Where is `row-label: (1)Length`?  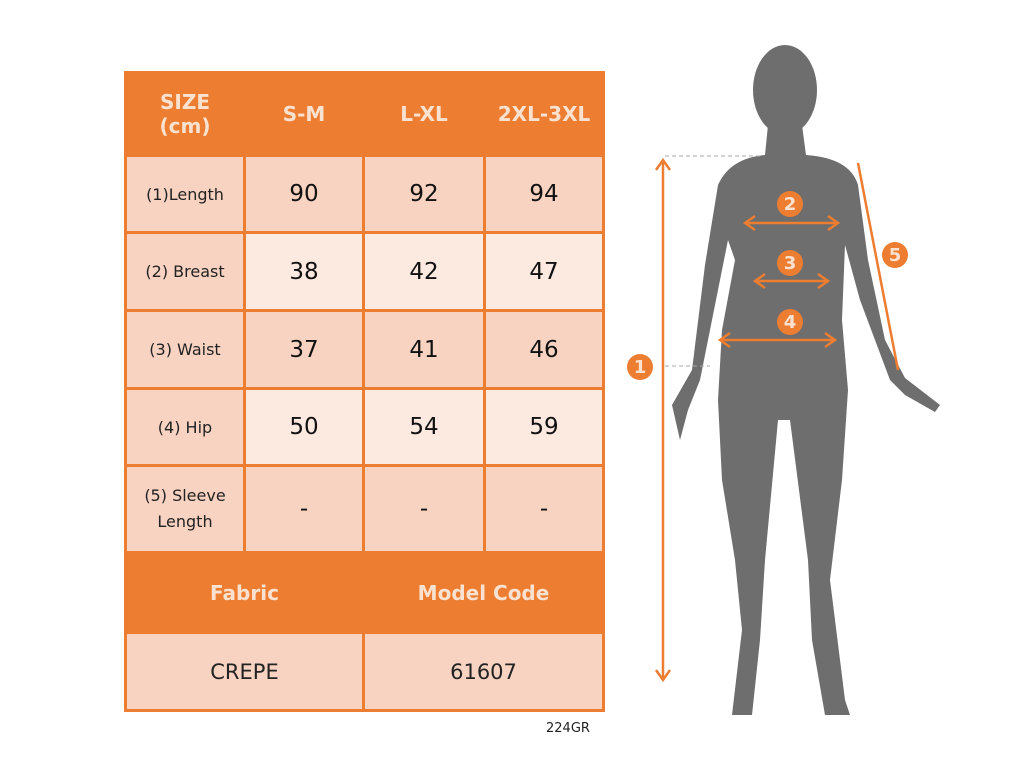
row-label: (1)Length is located at coordinates (185, 194).